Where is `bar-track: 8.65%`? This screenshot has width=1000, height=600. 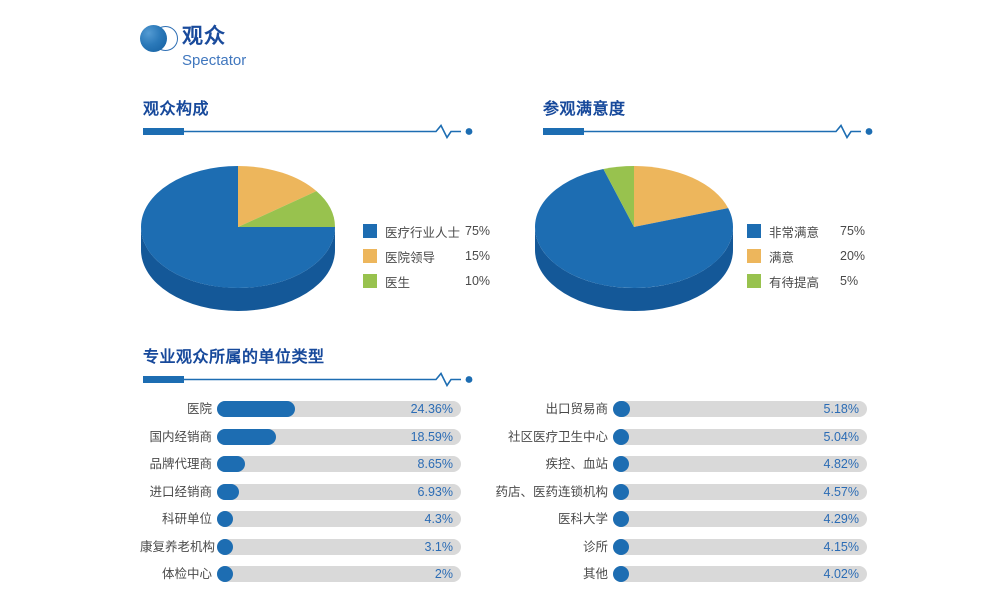
bar-track: 8.65% is located at coordinates (339, 464).